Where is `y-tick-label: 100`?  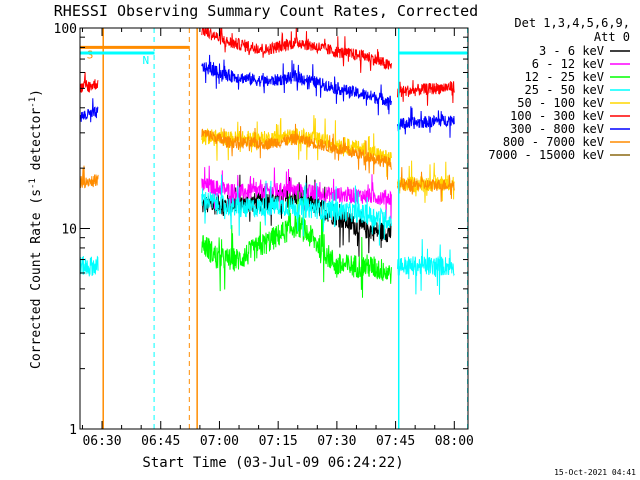 y-tick-label: 100 is located at coordinates (65, 29).